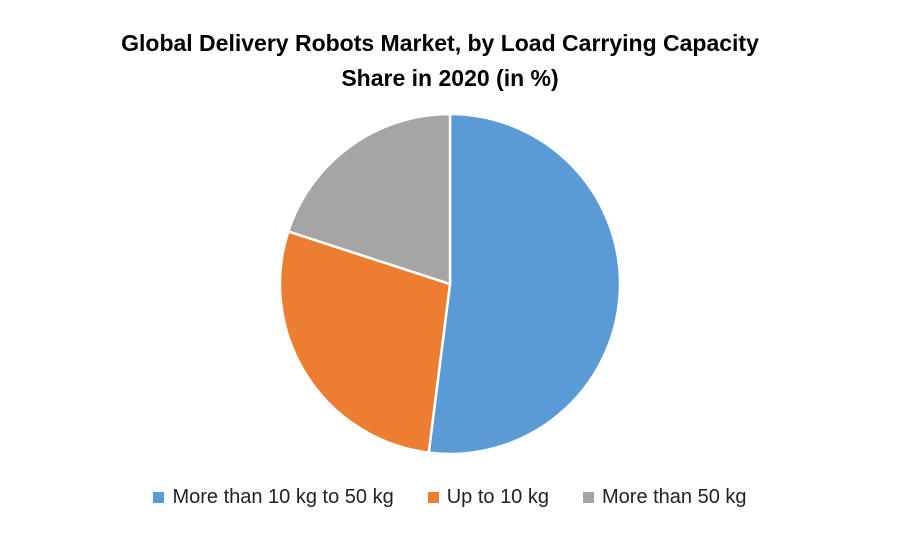  I want to click on legend-item-up-to-10: Up to 10 kg, so click(488, 497).